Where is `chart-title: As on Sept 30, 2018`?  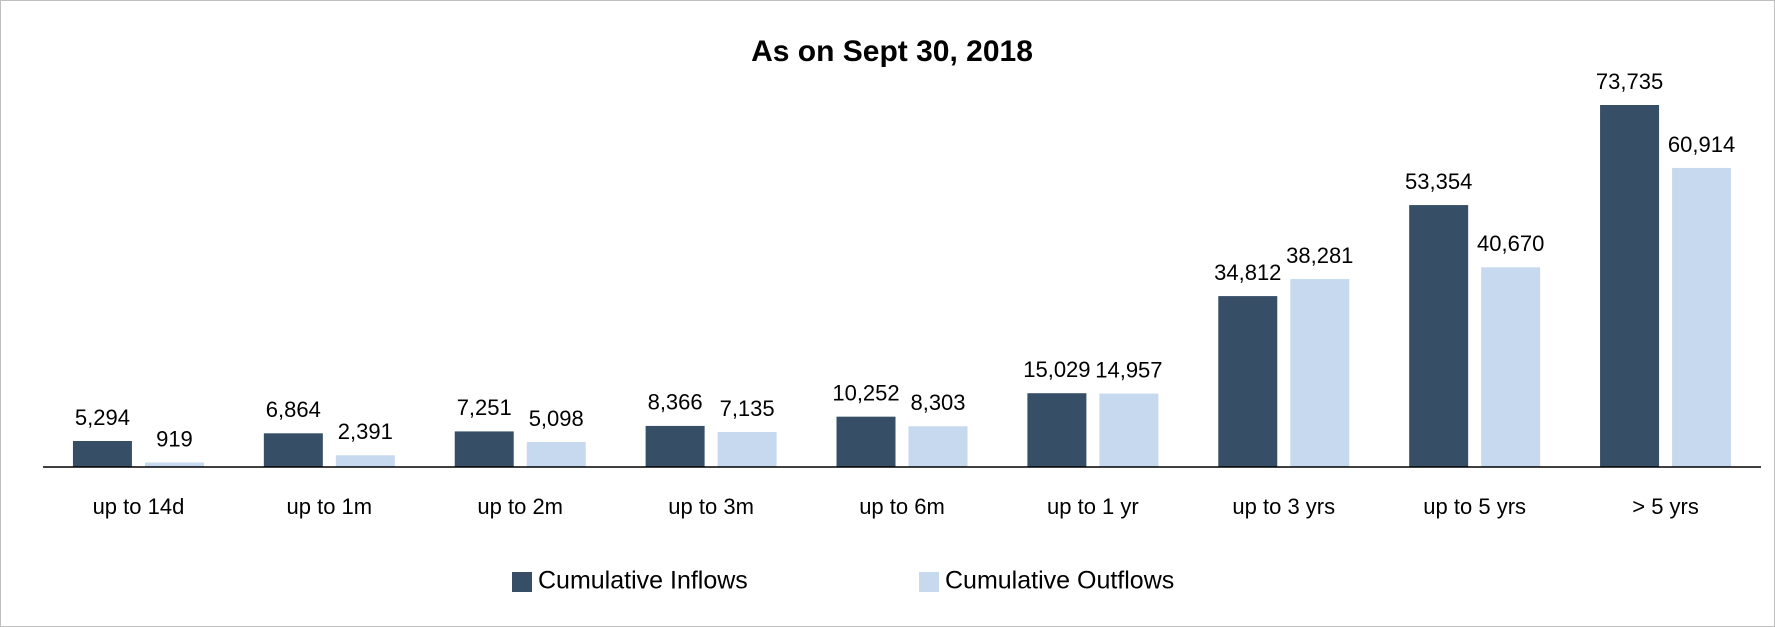
chart-title: As on Sept 30, 2018 is located at coordinates (892, 51).